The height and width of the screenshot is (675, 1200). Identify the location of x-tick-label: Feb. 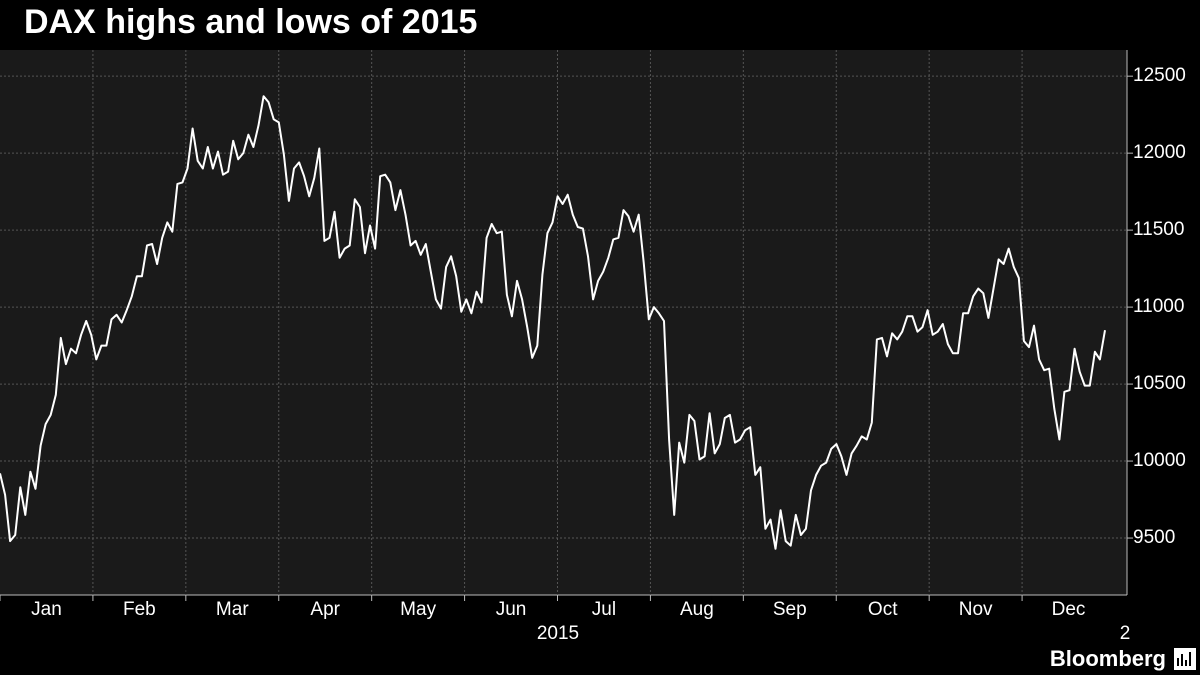
(139, 609).